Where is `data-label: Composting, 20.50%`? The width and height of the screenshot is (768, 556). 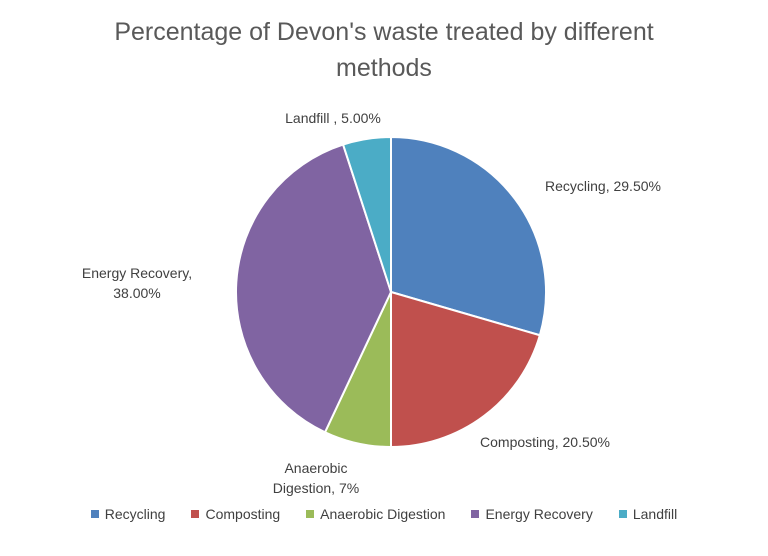
data-label: Composting, 20.50% is located at coordinates (545, 442).